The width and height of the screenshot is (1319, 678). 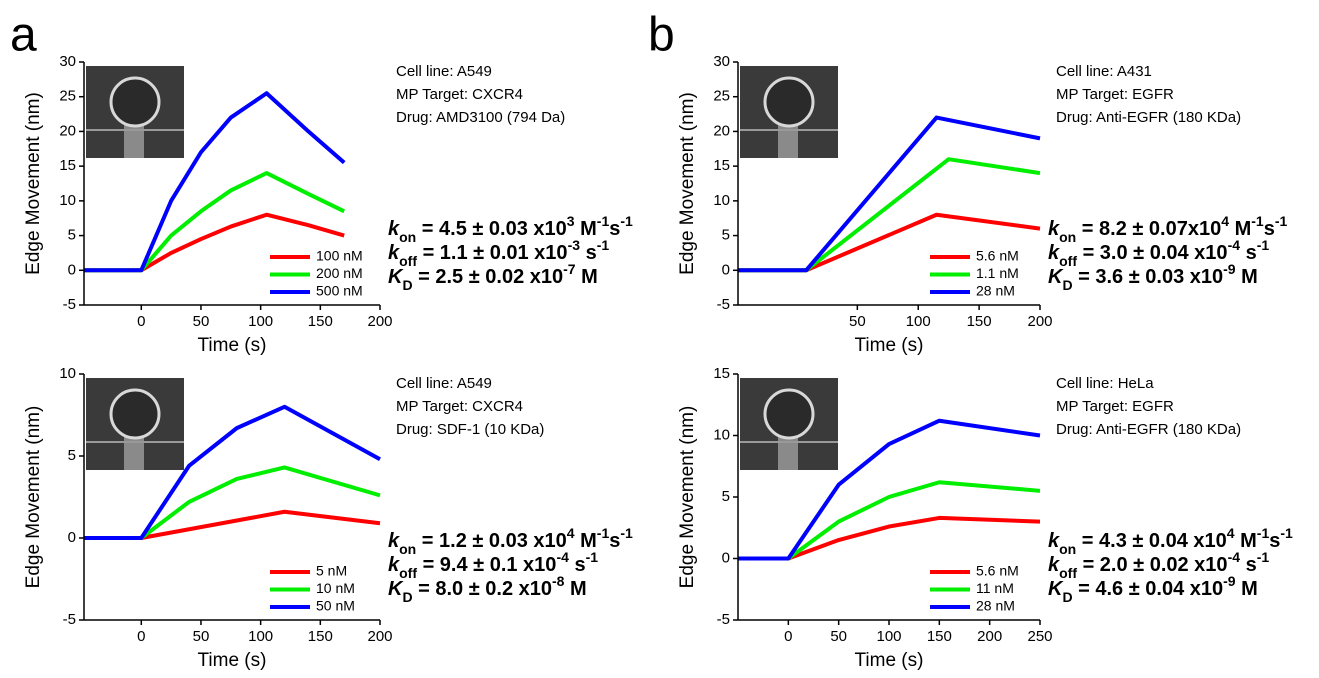 What do you see at coordinates (661, 35) in the screenshot?
I see `panel-label: b` at bounding box center [661, 35].